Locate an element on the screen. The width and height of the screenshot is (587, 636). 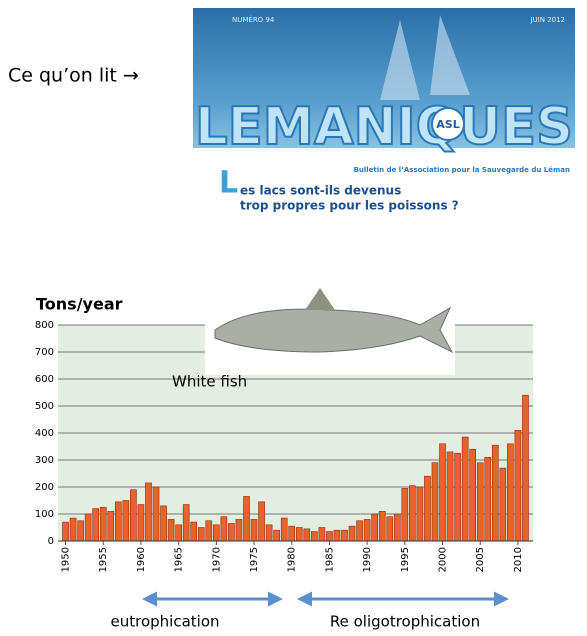
x-tick-label: 1965 is located at coordinates (179, 559).